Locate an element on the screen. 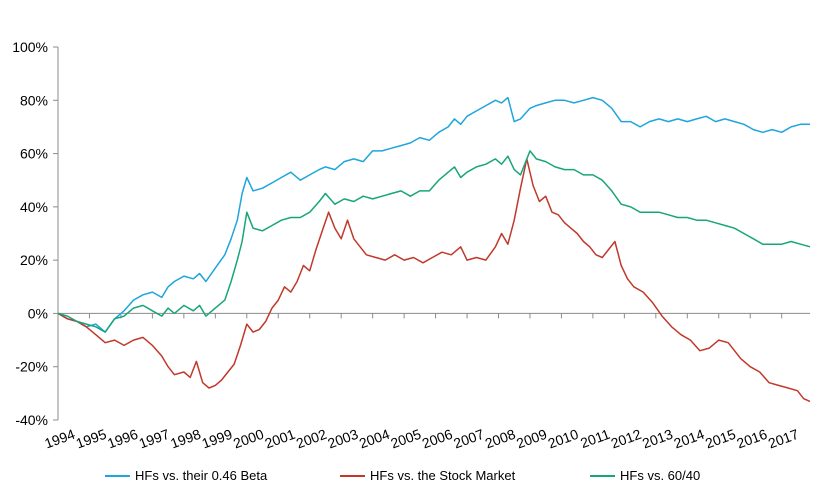  x-tick-label: 1999 is located at coordinates (217, 439).